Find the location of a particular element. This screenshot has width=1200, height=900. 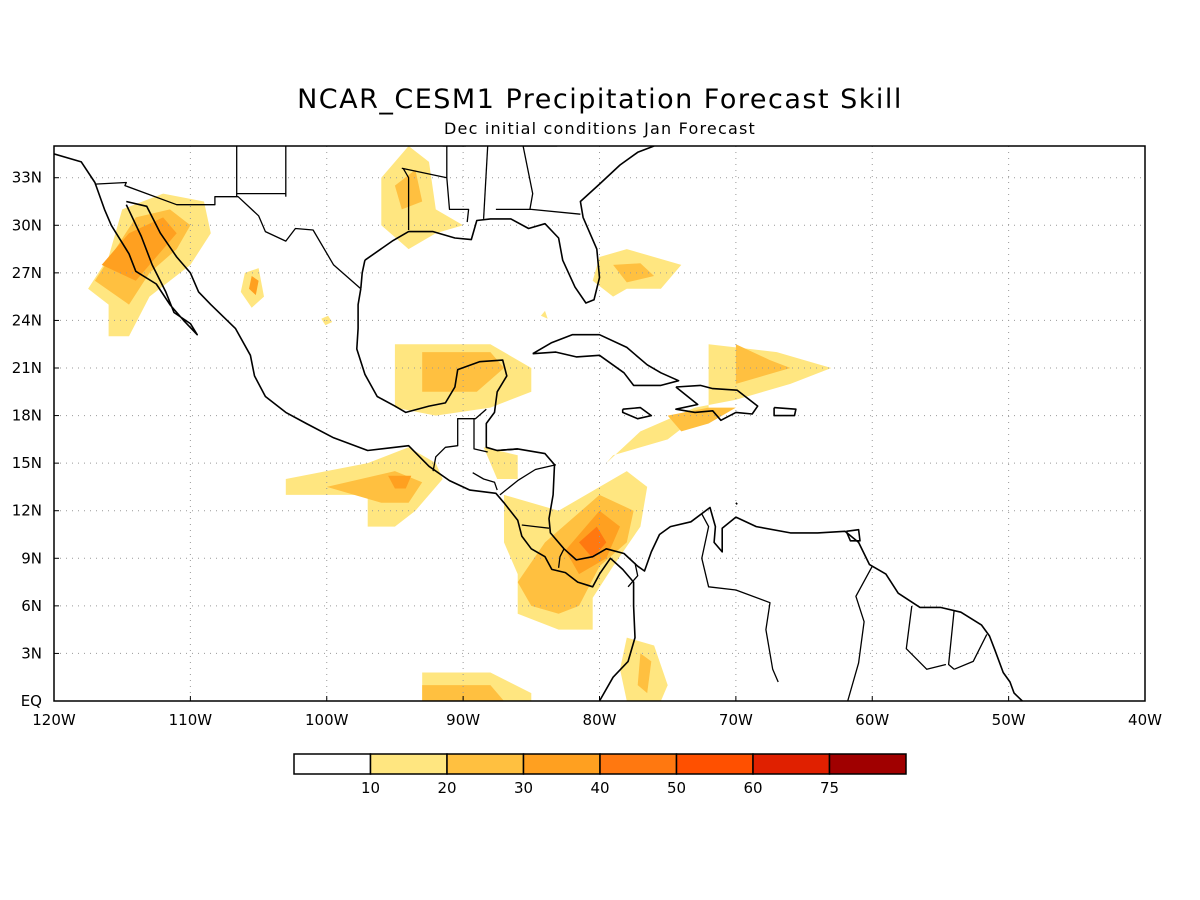

map-title: NCAR_CESM1 Precipitation Forecast Skill is located at coordinates (600, 99).